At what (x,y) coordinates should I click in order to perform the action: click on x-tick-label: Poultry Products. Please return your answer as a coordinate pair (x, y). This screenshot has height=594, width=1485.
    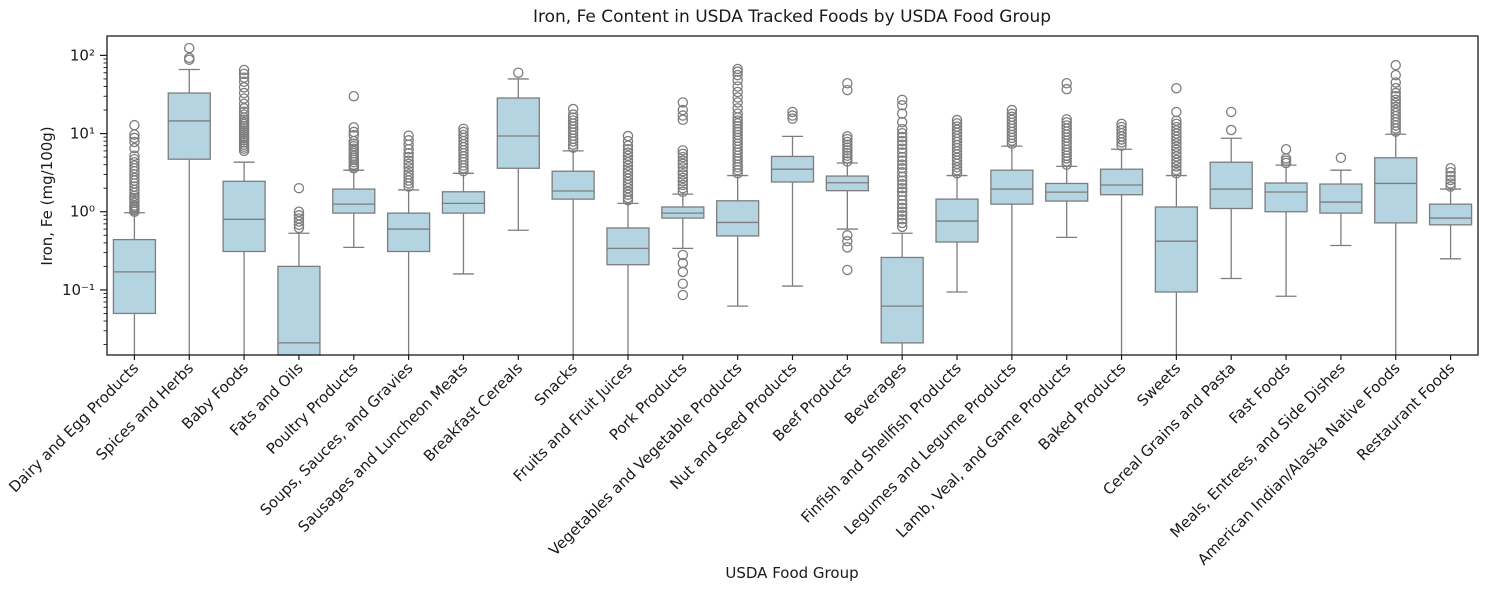
    Looking at the image, I should click on (312, 408).